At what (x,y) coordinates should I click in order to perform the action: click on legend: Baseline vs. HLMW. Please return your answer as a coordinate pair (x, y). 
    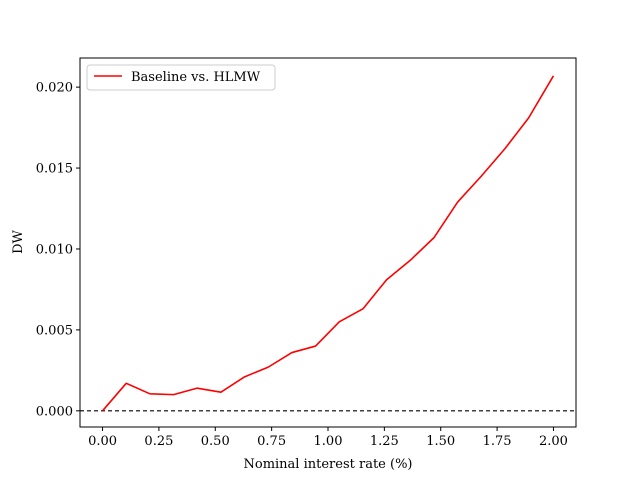
    Looking at the image, I should click on (181, 77).